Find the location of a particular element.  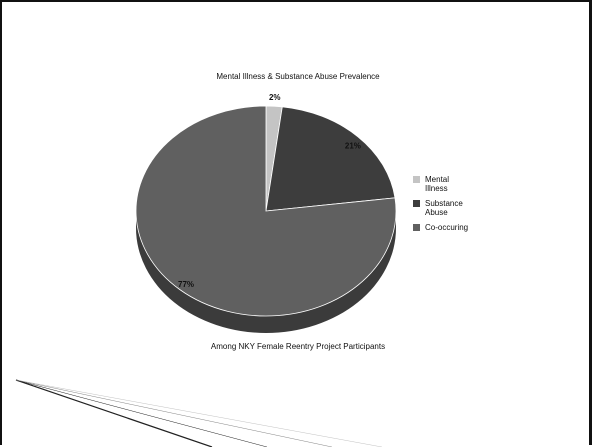

pie-data-labels: 2% 21% 77% is located at coordinates (269, 191).